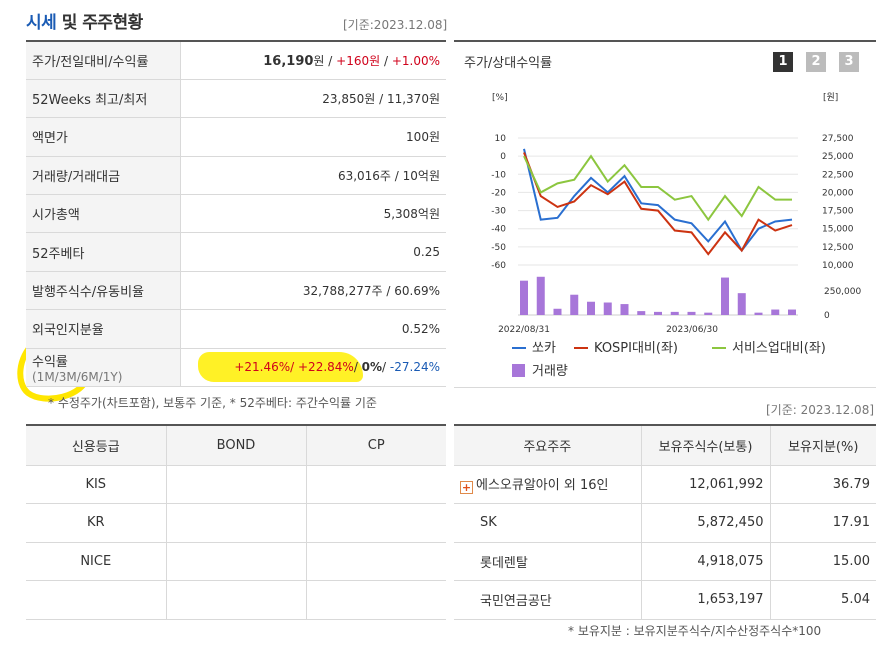 This screenshot has height=665, width=892. I want to click on table-header-row: 신용등급 BOND CP, so click(236, 445).